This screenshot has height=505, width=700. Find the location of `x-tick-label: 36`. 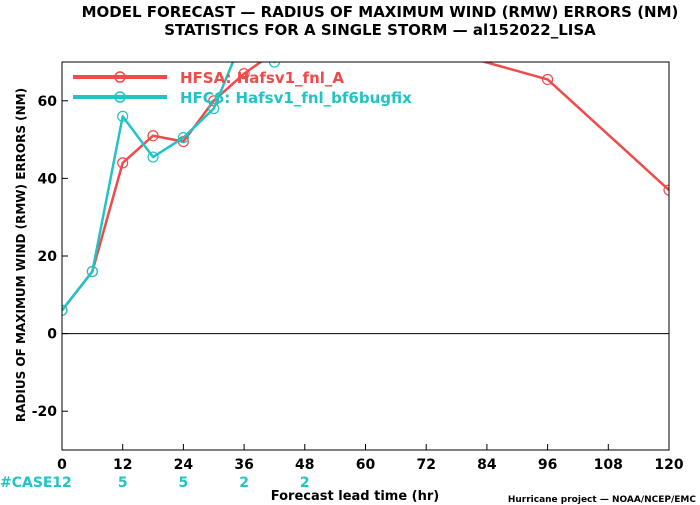

x-tick-label: 36 is located at coordinates (243, 465).